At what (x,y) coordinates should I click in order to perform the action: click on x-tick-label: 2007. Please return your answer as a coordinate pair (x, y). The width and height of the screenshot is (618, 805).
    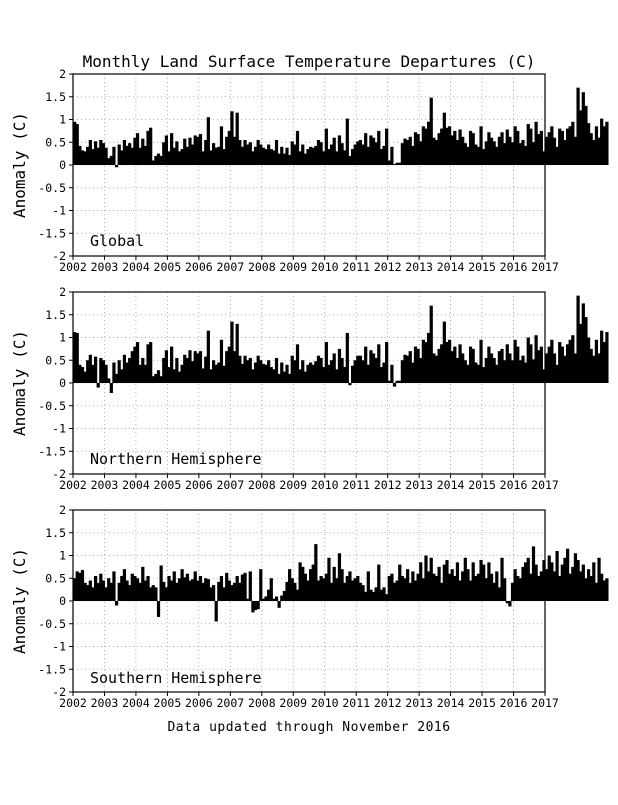
    Looking at the image, I should click on (230, 703).